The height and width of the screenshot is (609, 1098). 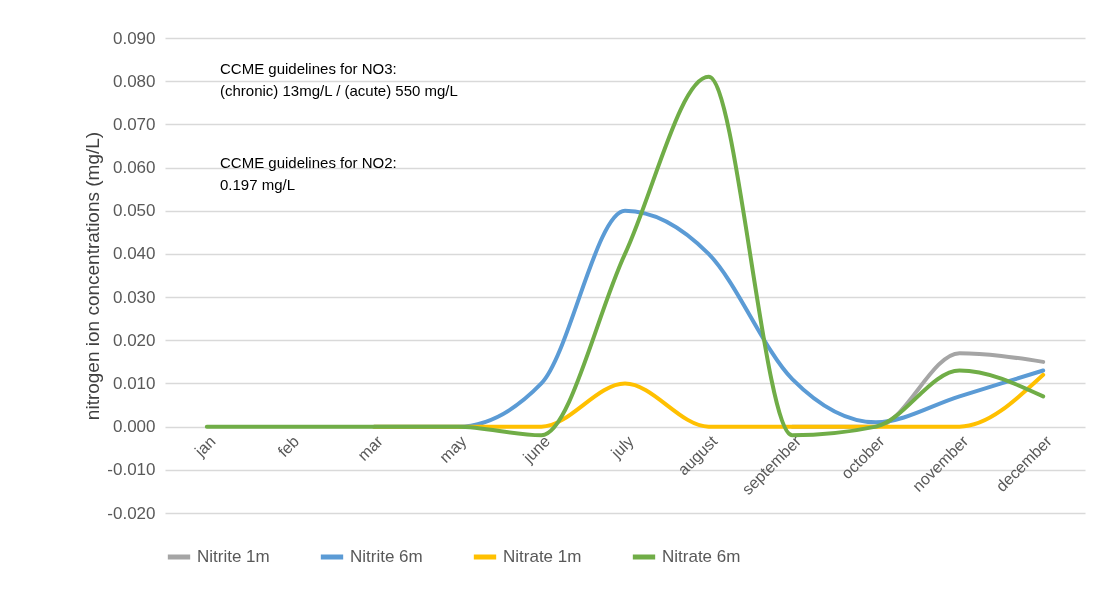 I want to click on y-tick-label: -0.020, so click(x=131, y=513).